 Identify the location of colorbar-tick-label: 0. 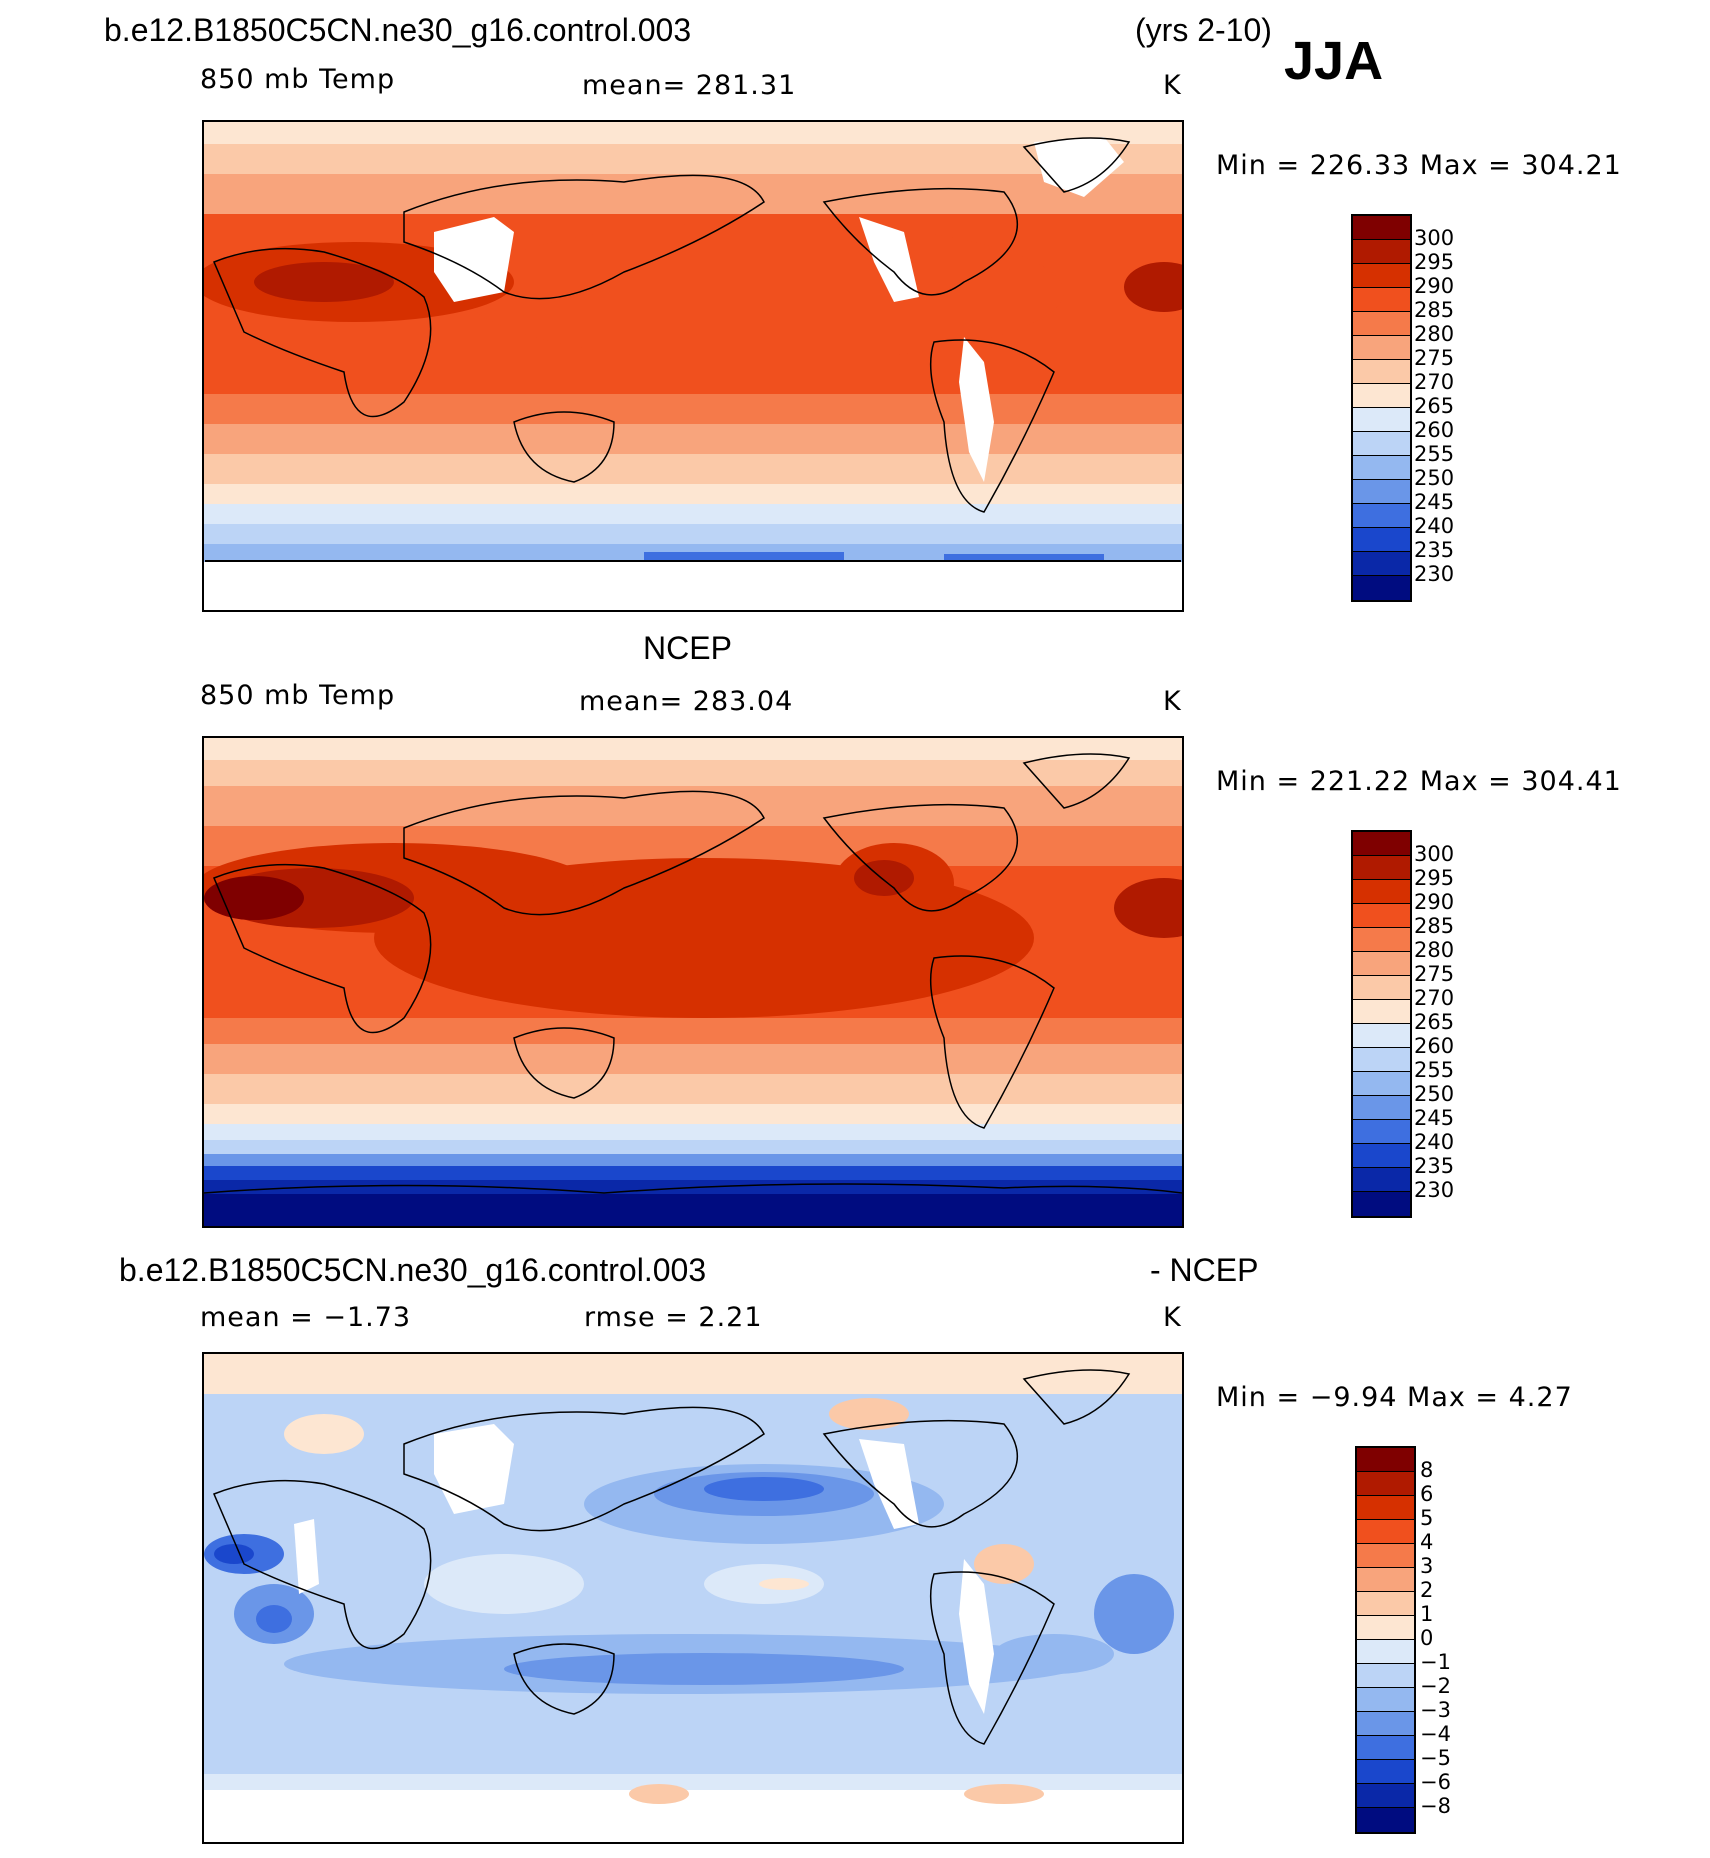
(1427, 1638).